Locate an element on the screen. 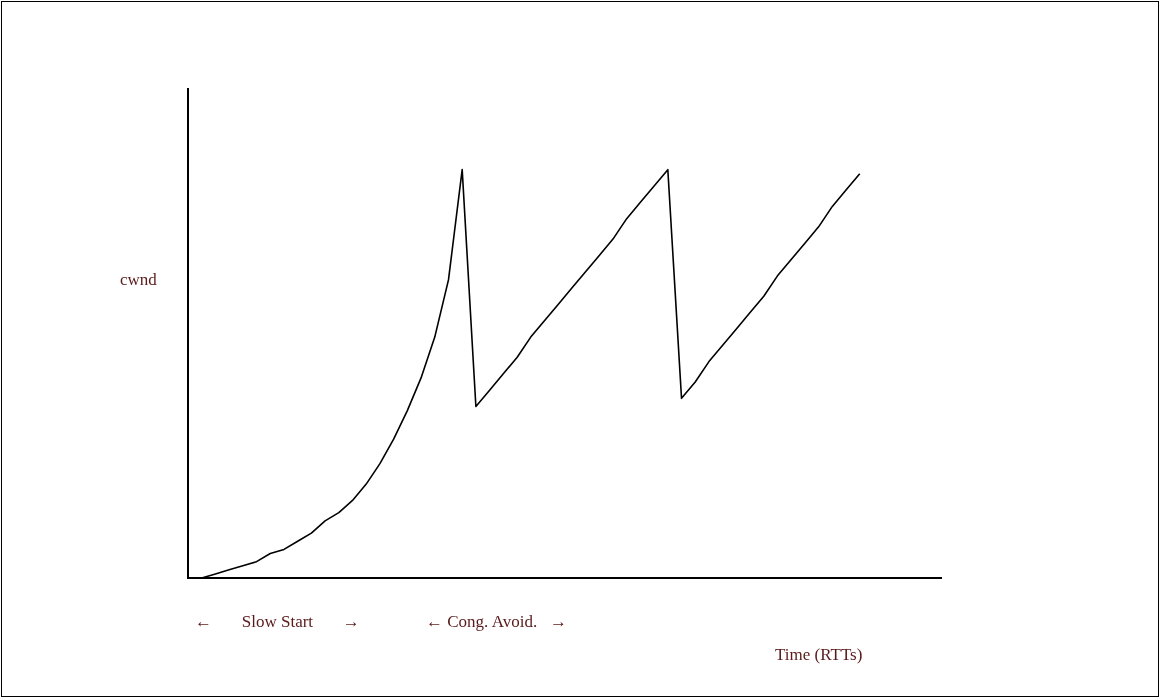 The image size is (1160, 698). x-axis-title: Time (RTTs) is located at coordinates (819, 655).